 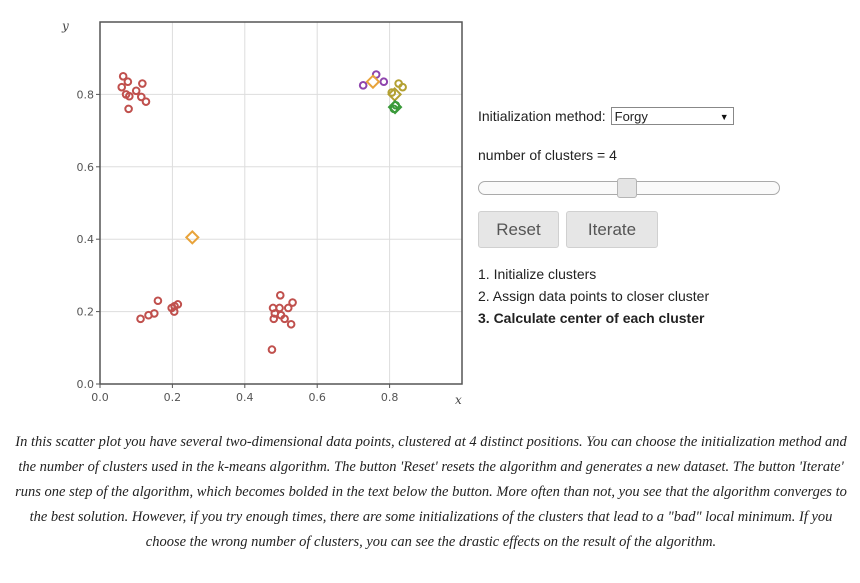 I want to click on clusters-slider, so click(x=629, y=188).